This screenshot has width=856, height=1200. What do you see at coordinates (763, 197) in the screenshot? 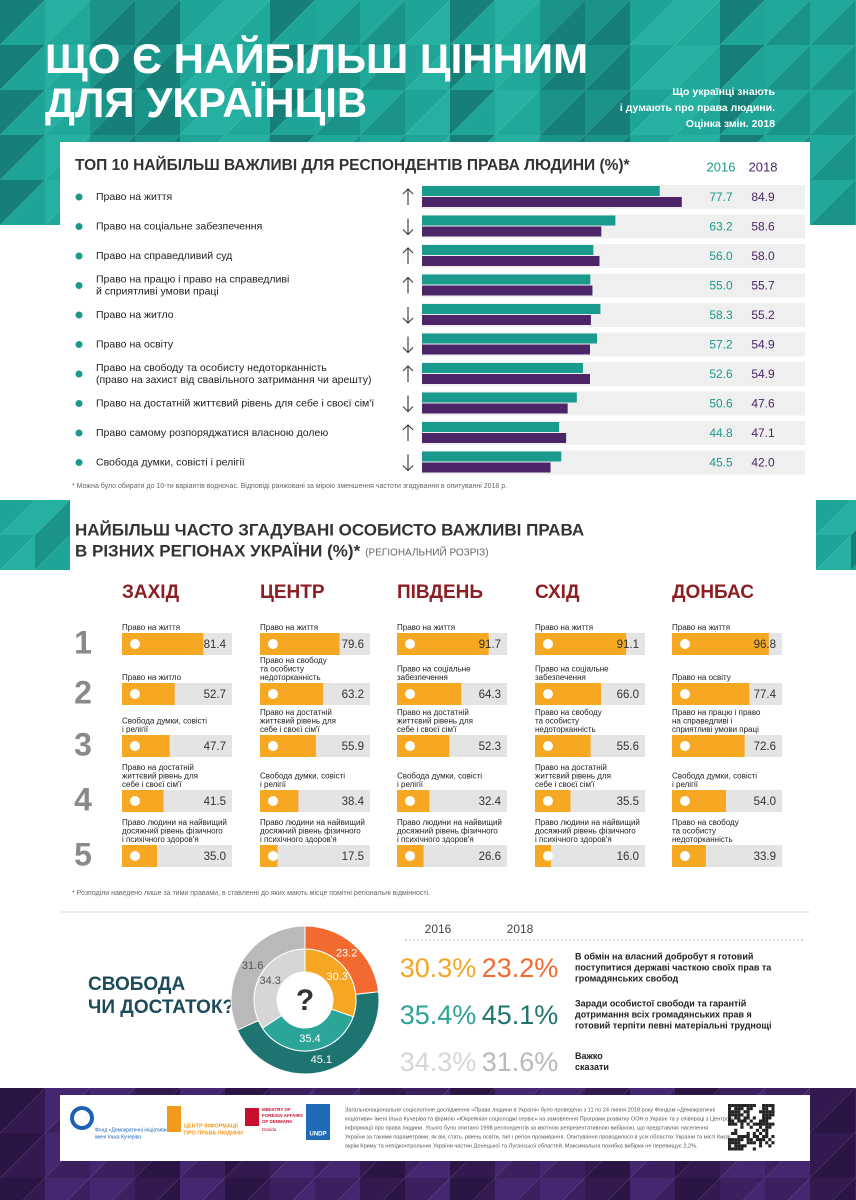
I see `value-label: 84.9` at bounding box center [763, 197].